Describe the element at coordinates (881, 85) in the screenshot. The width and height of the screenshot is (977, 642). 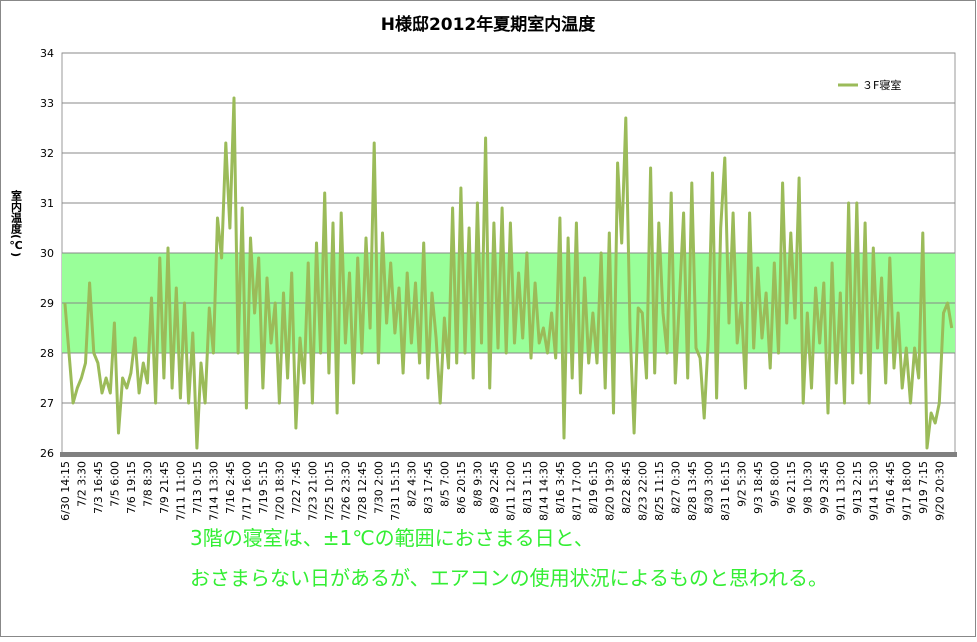
I see `legend-label: ３F寝室` at that location.